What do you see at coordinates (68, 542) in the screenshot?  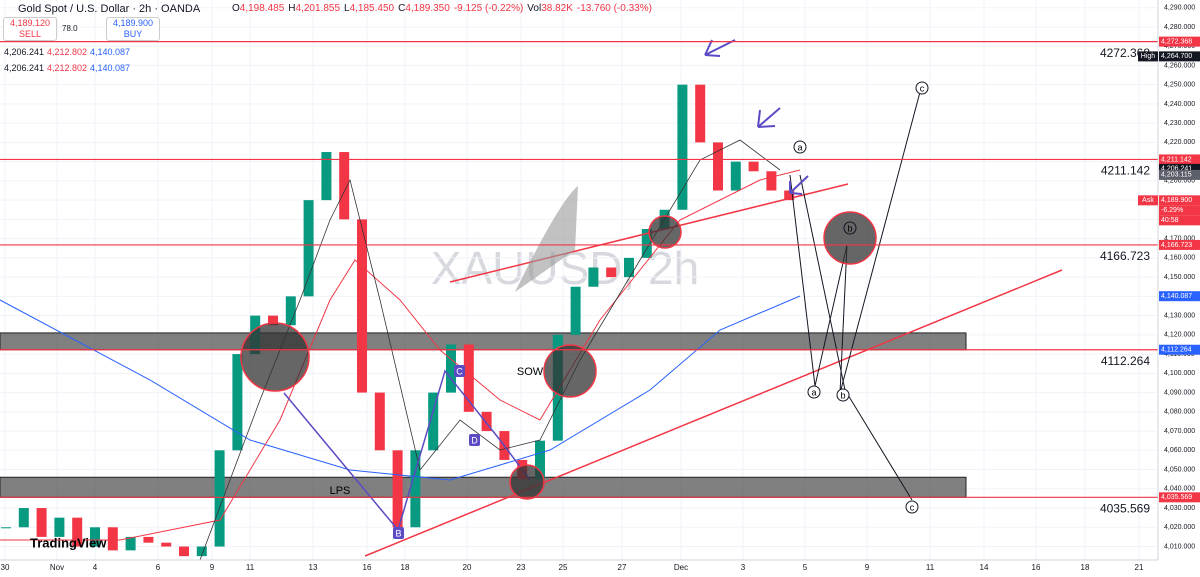 I see `logo: TradingView` at bounding box center [68, 542].